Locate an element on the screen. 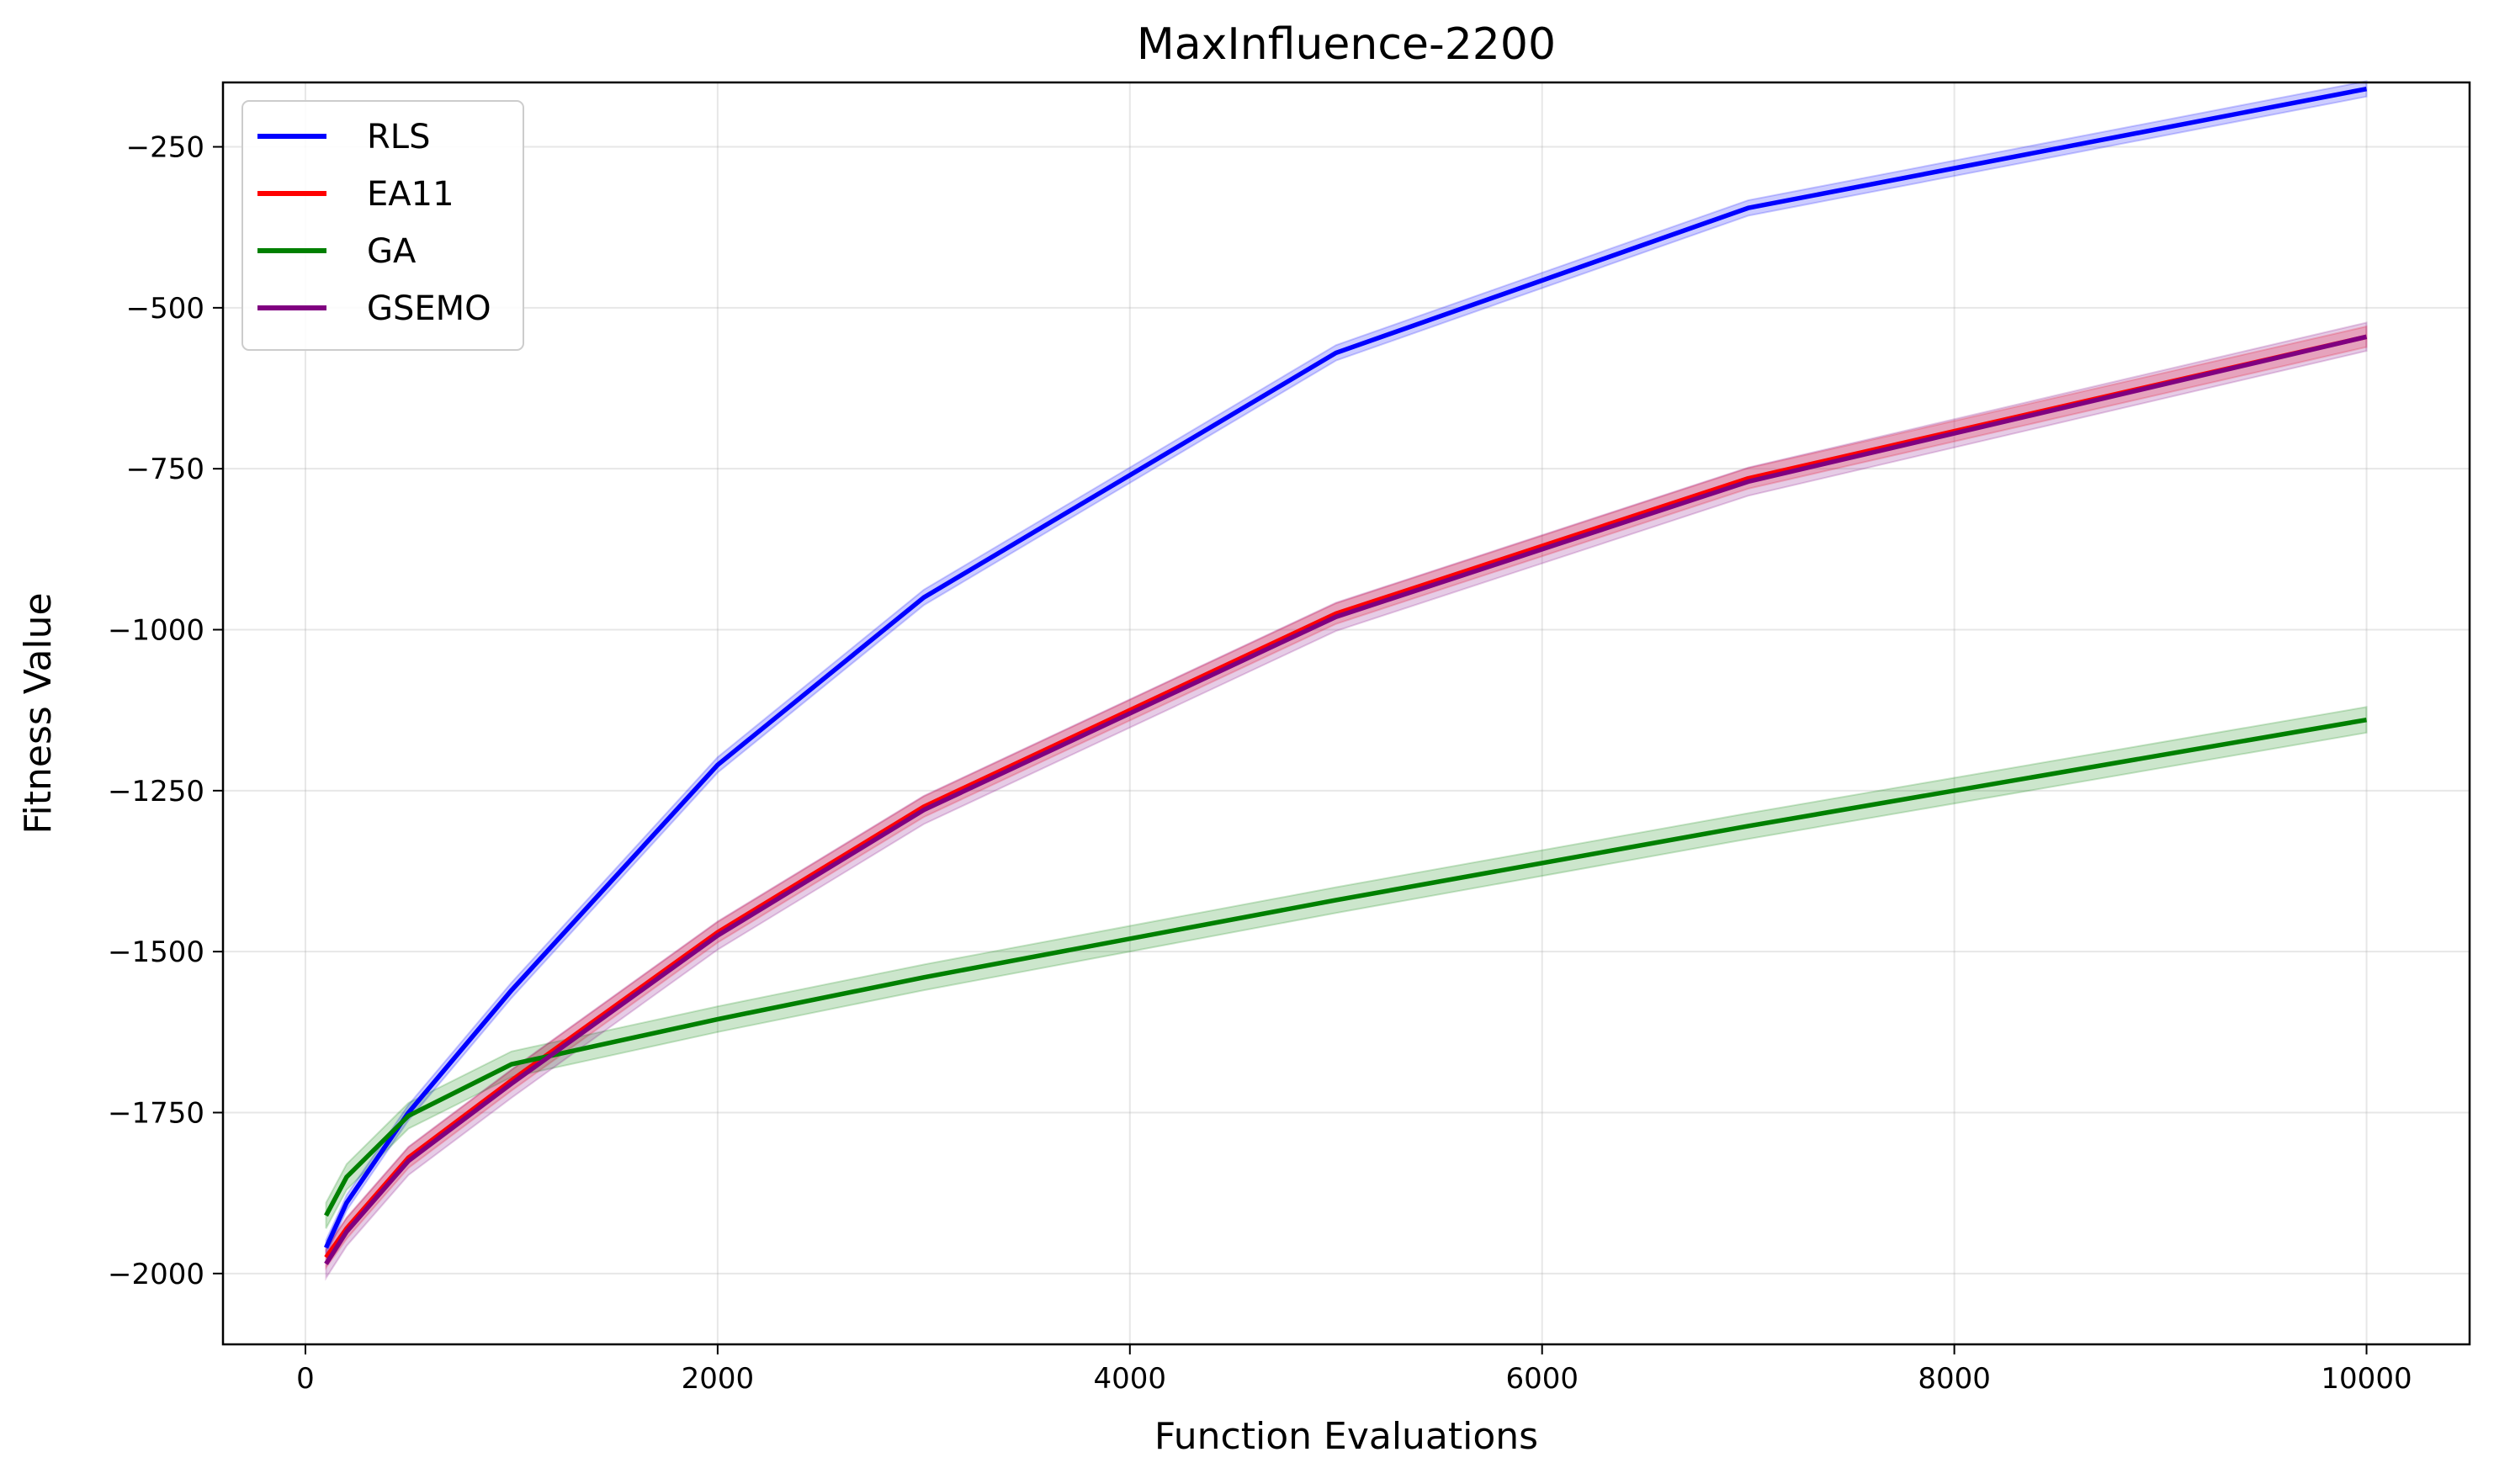  x-tick-label: 2000 is located at coordinates (719, 1379).